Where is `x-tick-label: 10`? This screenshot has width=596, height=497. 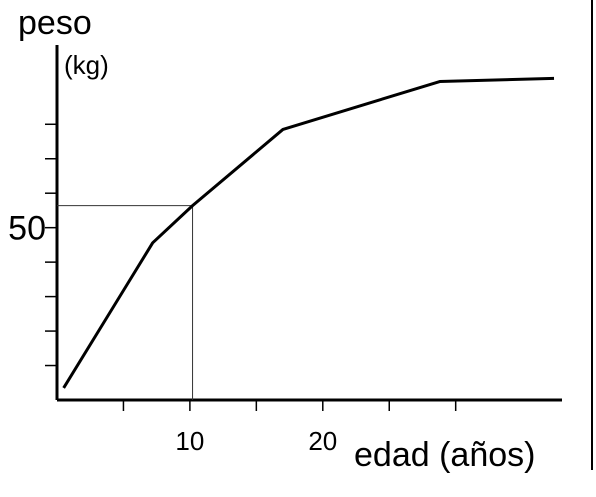
x-tick-label: 10 is located at coordinates (189, 441).